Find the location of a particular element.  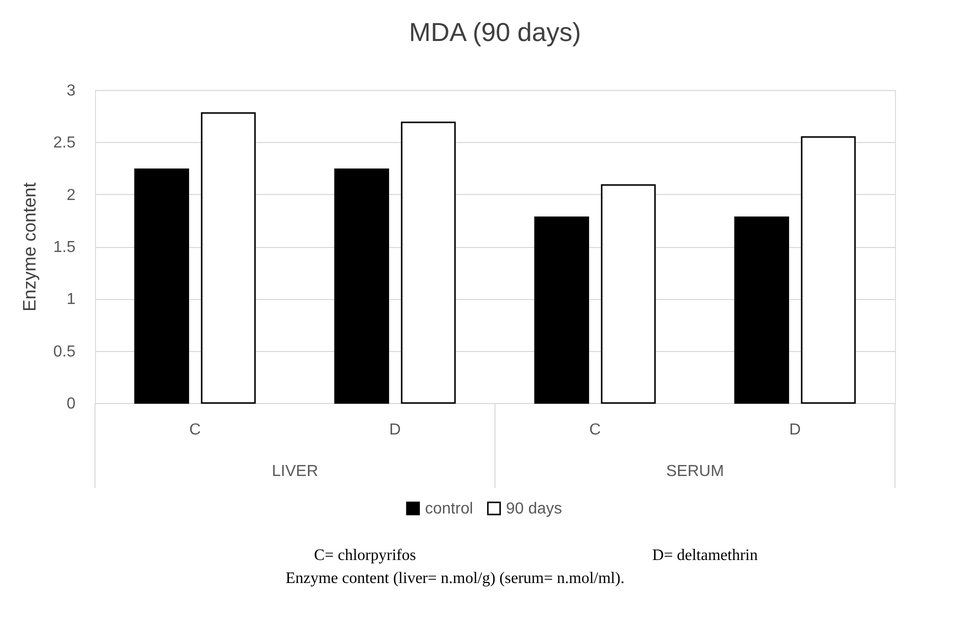

y-tick-label: 2.5 is located at coordinates (64, 143).